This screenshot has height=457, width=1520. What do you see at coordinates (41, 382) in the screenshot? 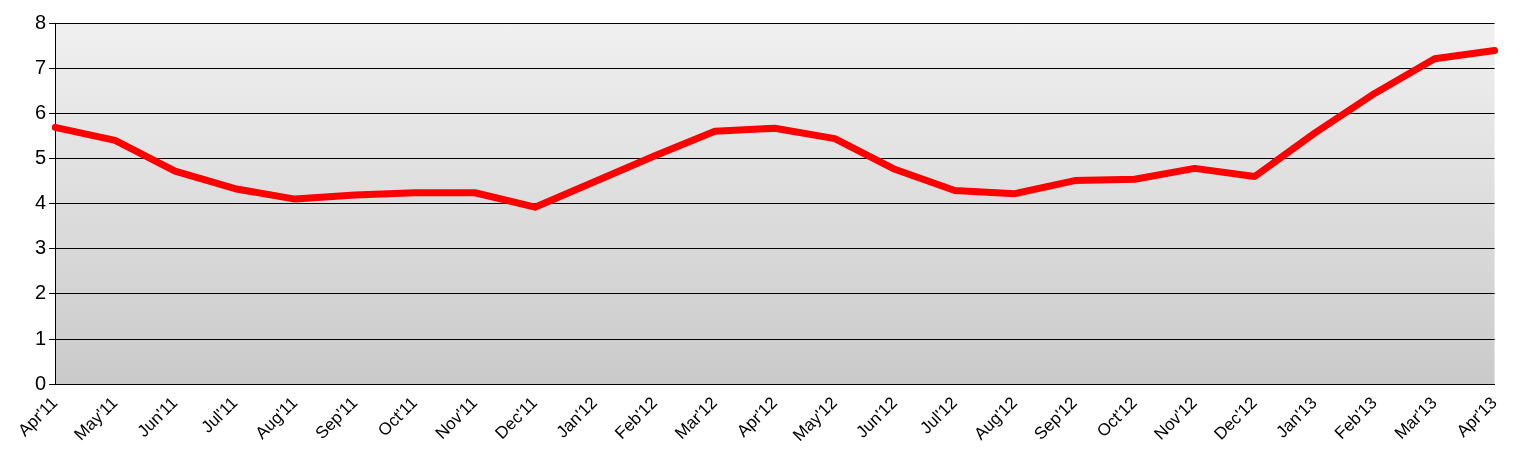
I see `y-tick-label: 0` at bounding box center [41, 382].